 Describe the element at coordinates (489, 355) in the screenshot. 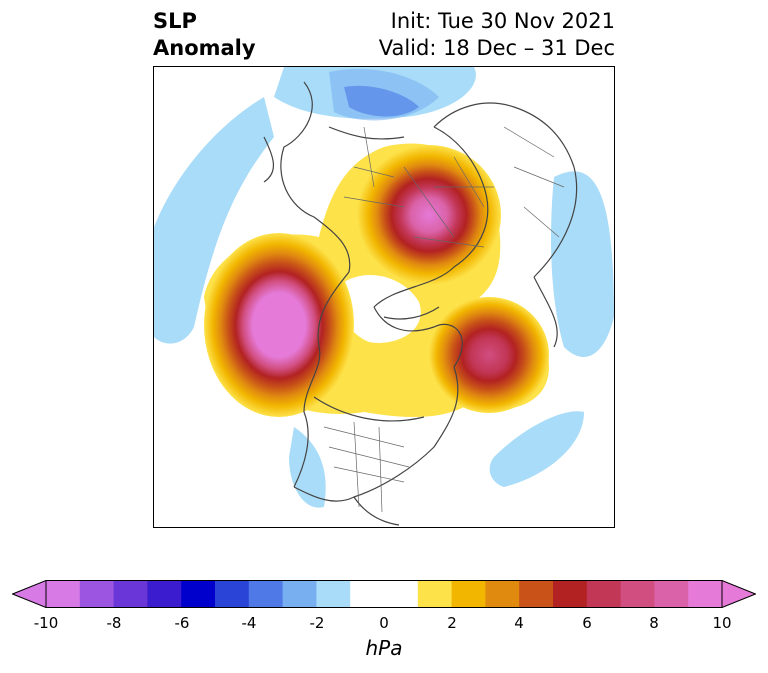

I see `positive-anomaly-north-atlantic` at that location.